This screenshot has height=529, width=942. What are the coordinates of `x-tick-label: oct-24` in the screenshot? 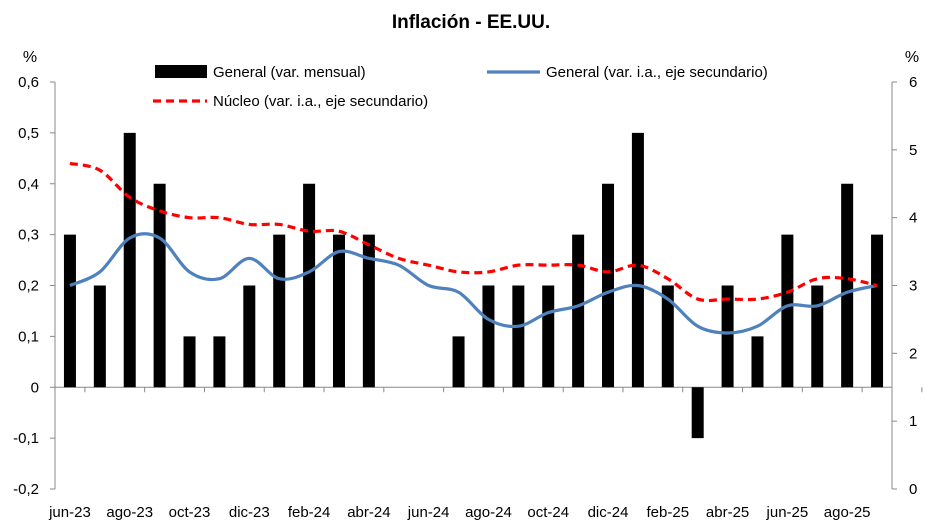 It's located at (548, 512).